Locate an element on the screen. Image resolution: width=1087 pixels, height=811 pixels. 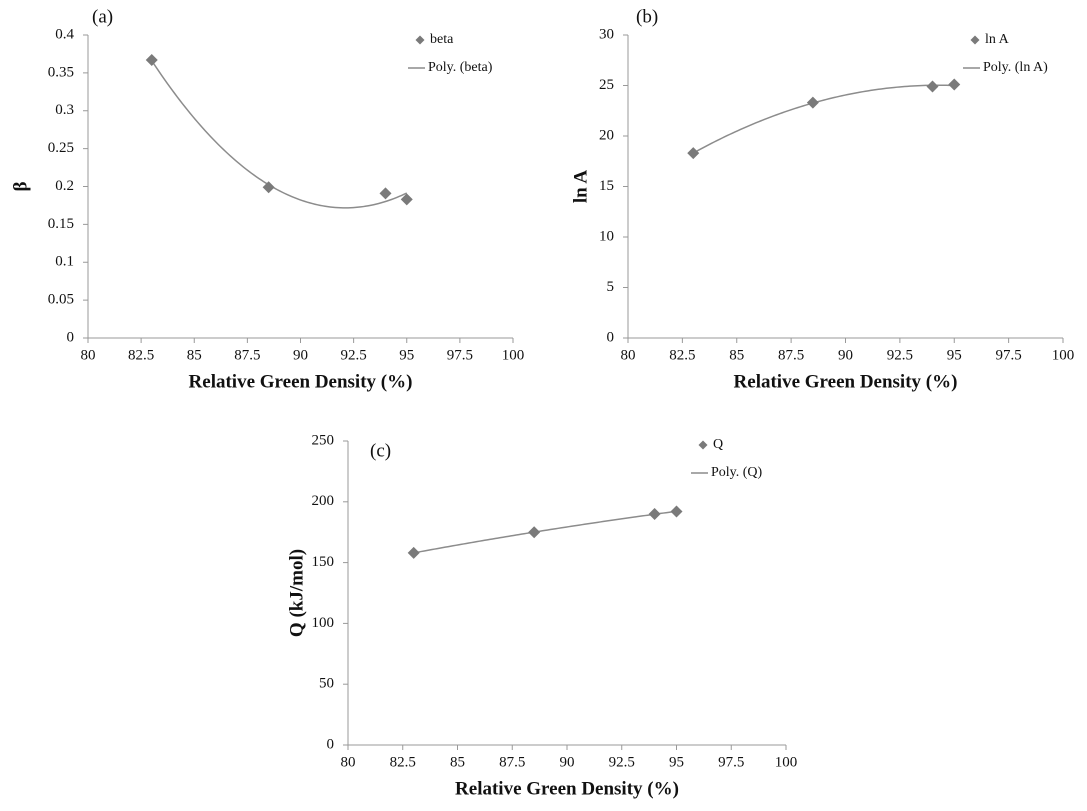
y-tick-label: 150 is located at coordinates (323, 562).